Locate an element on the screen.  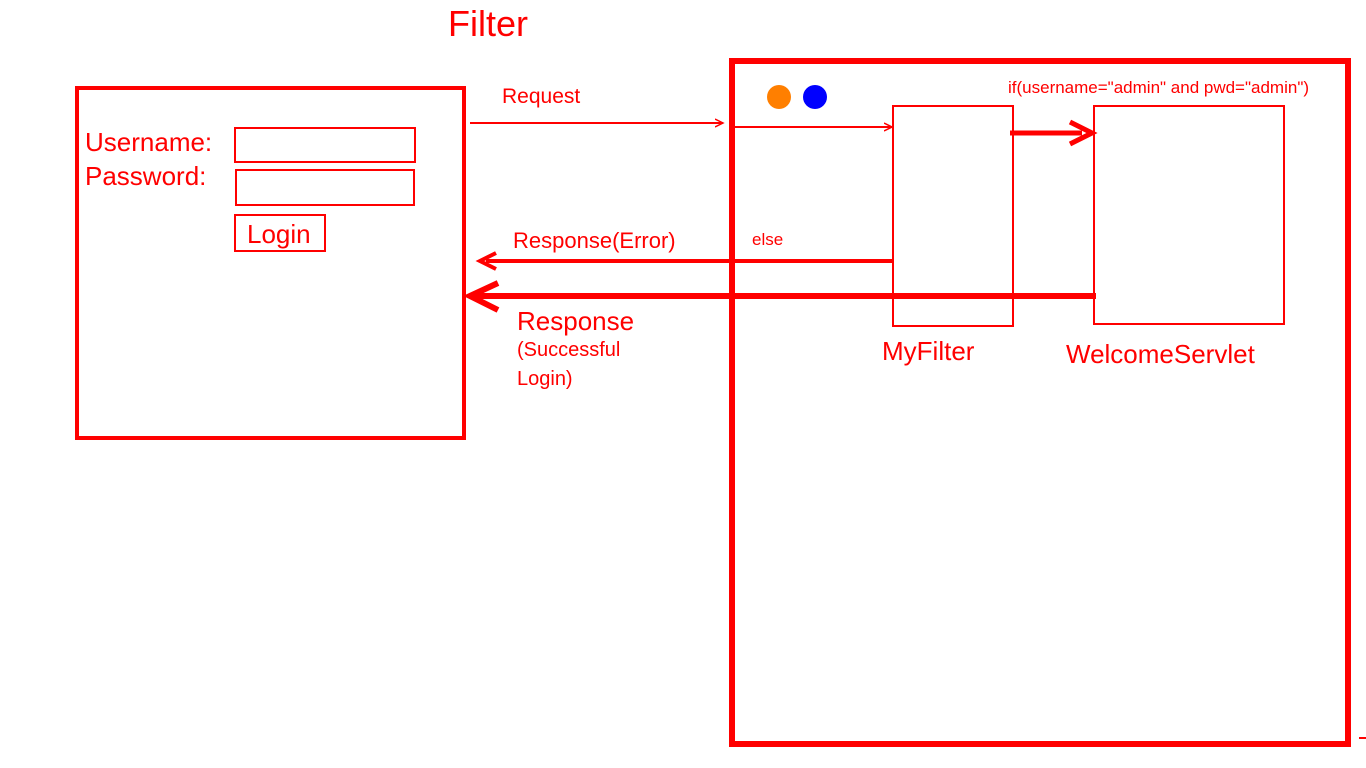
password-input is located at coordinates (325, 187).